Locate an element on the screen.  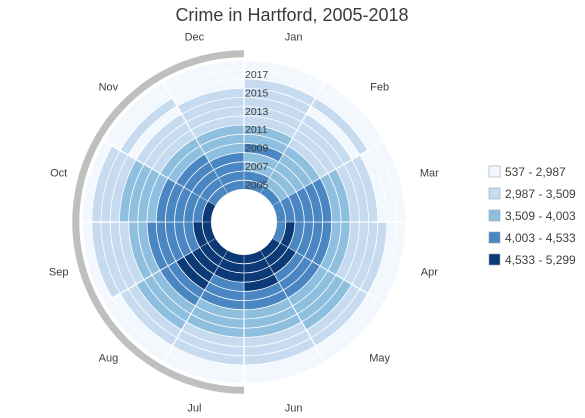
legend-label-3: 4,003 - 4,533 is located at coordinates (540, 238).